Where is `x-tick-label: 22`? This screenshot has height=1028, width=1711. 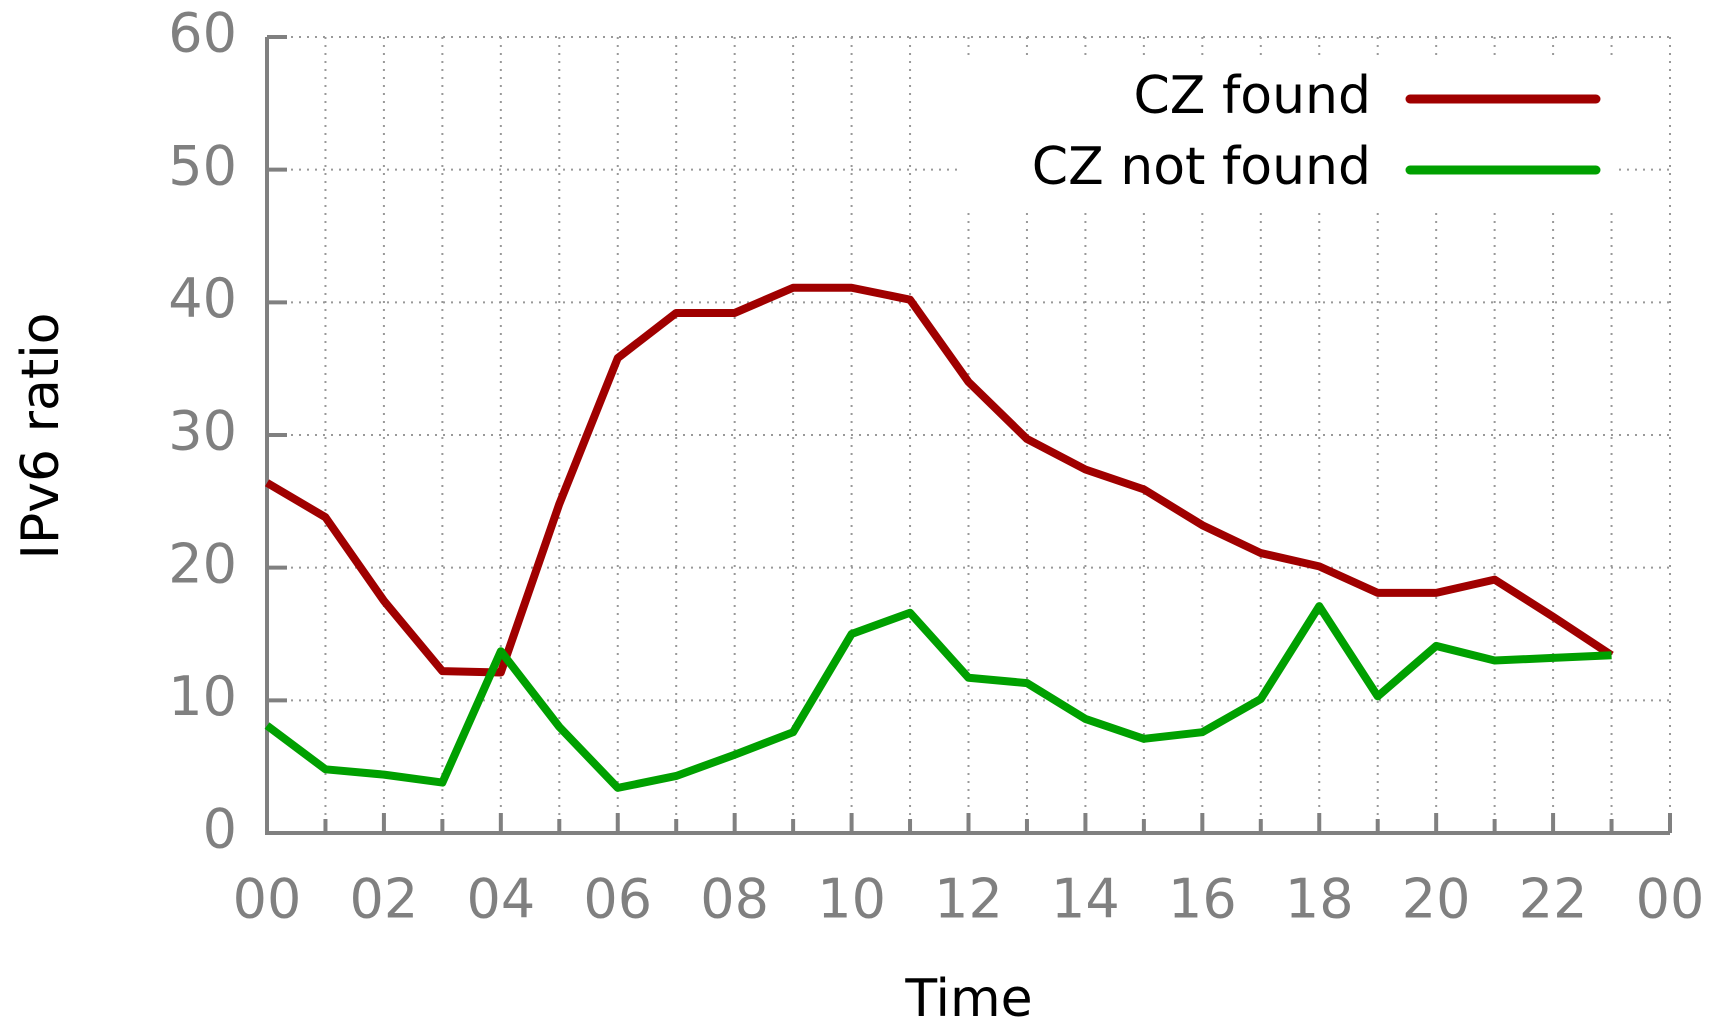
x-tick-label: 22 is located at coordinates (1553, 899).